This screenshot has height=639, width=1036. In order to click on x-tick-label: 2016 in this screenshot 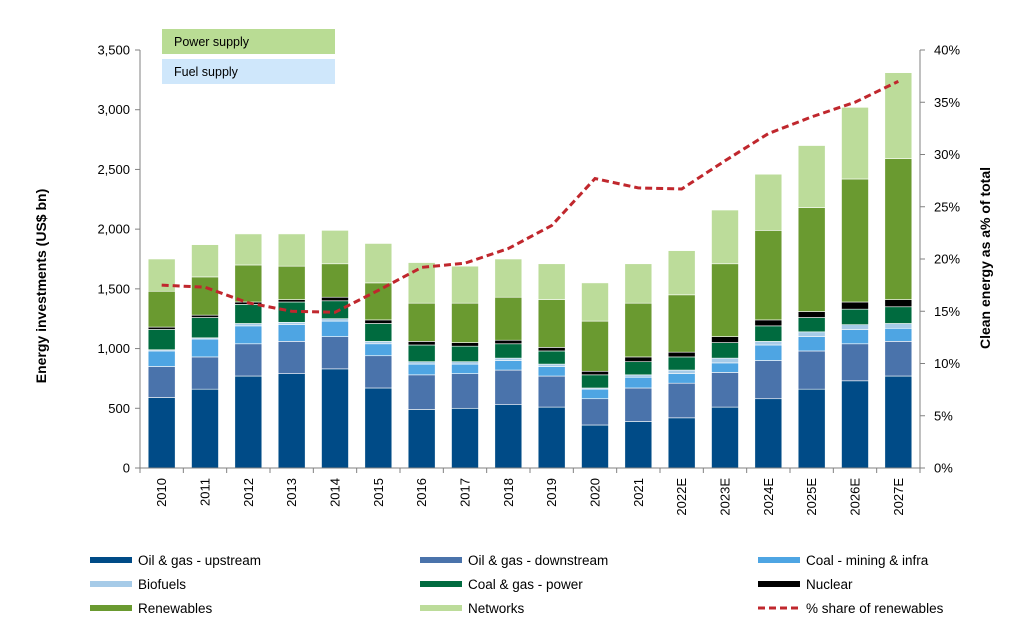, I will do `click(421, 492)`.